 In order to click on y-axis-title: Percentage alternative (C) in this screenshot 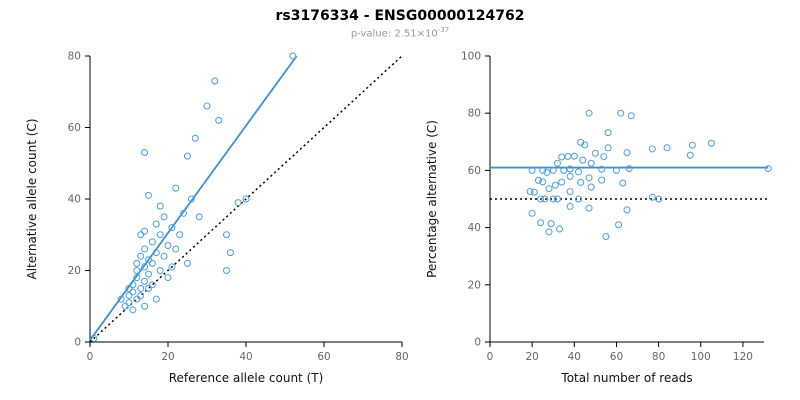, I will do `click(432, 199)`.